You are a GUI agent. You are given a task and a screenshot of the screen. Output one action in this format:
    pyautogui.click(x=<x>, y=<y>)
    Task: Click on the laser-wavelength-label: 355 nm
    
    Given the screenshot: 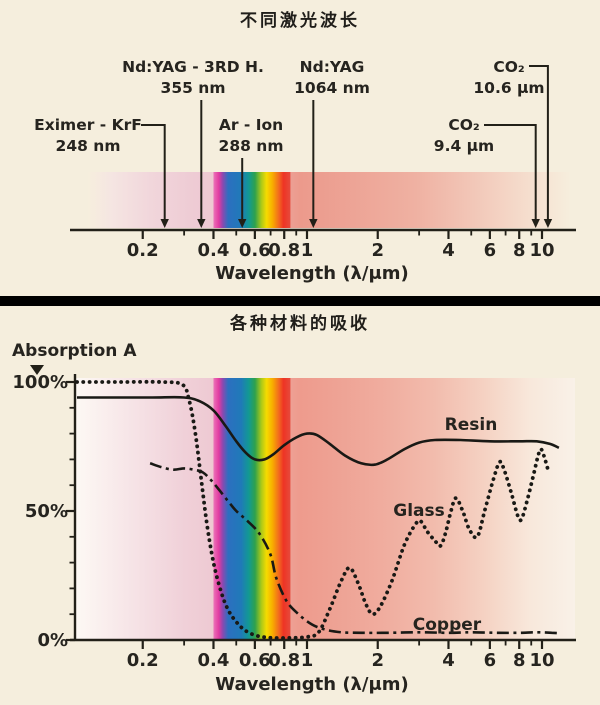 What is the action you would take?
    pyautogui.click(x=193, y=88)
    